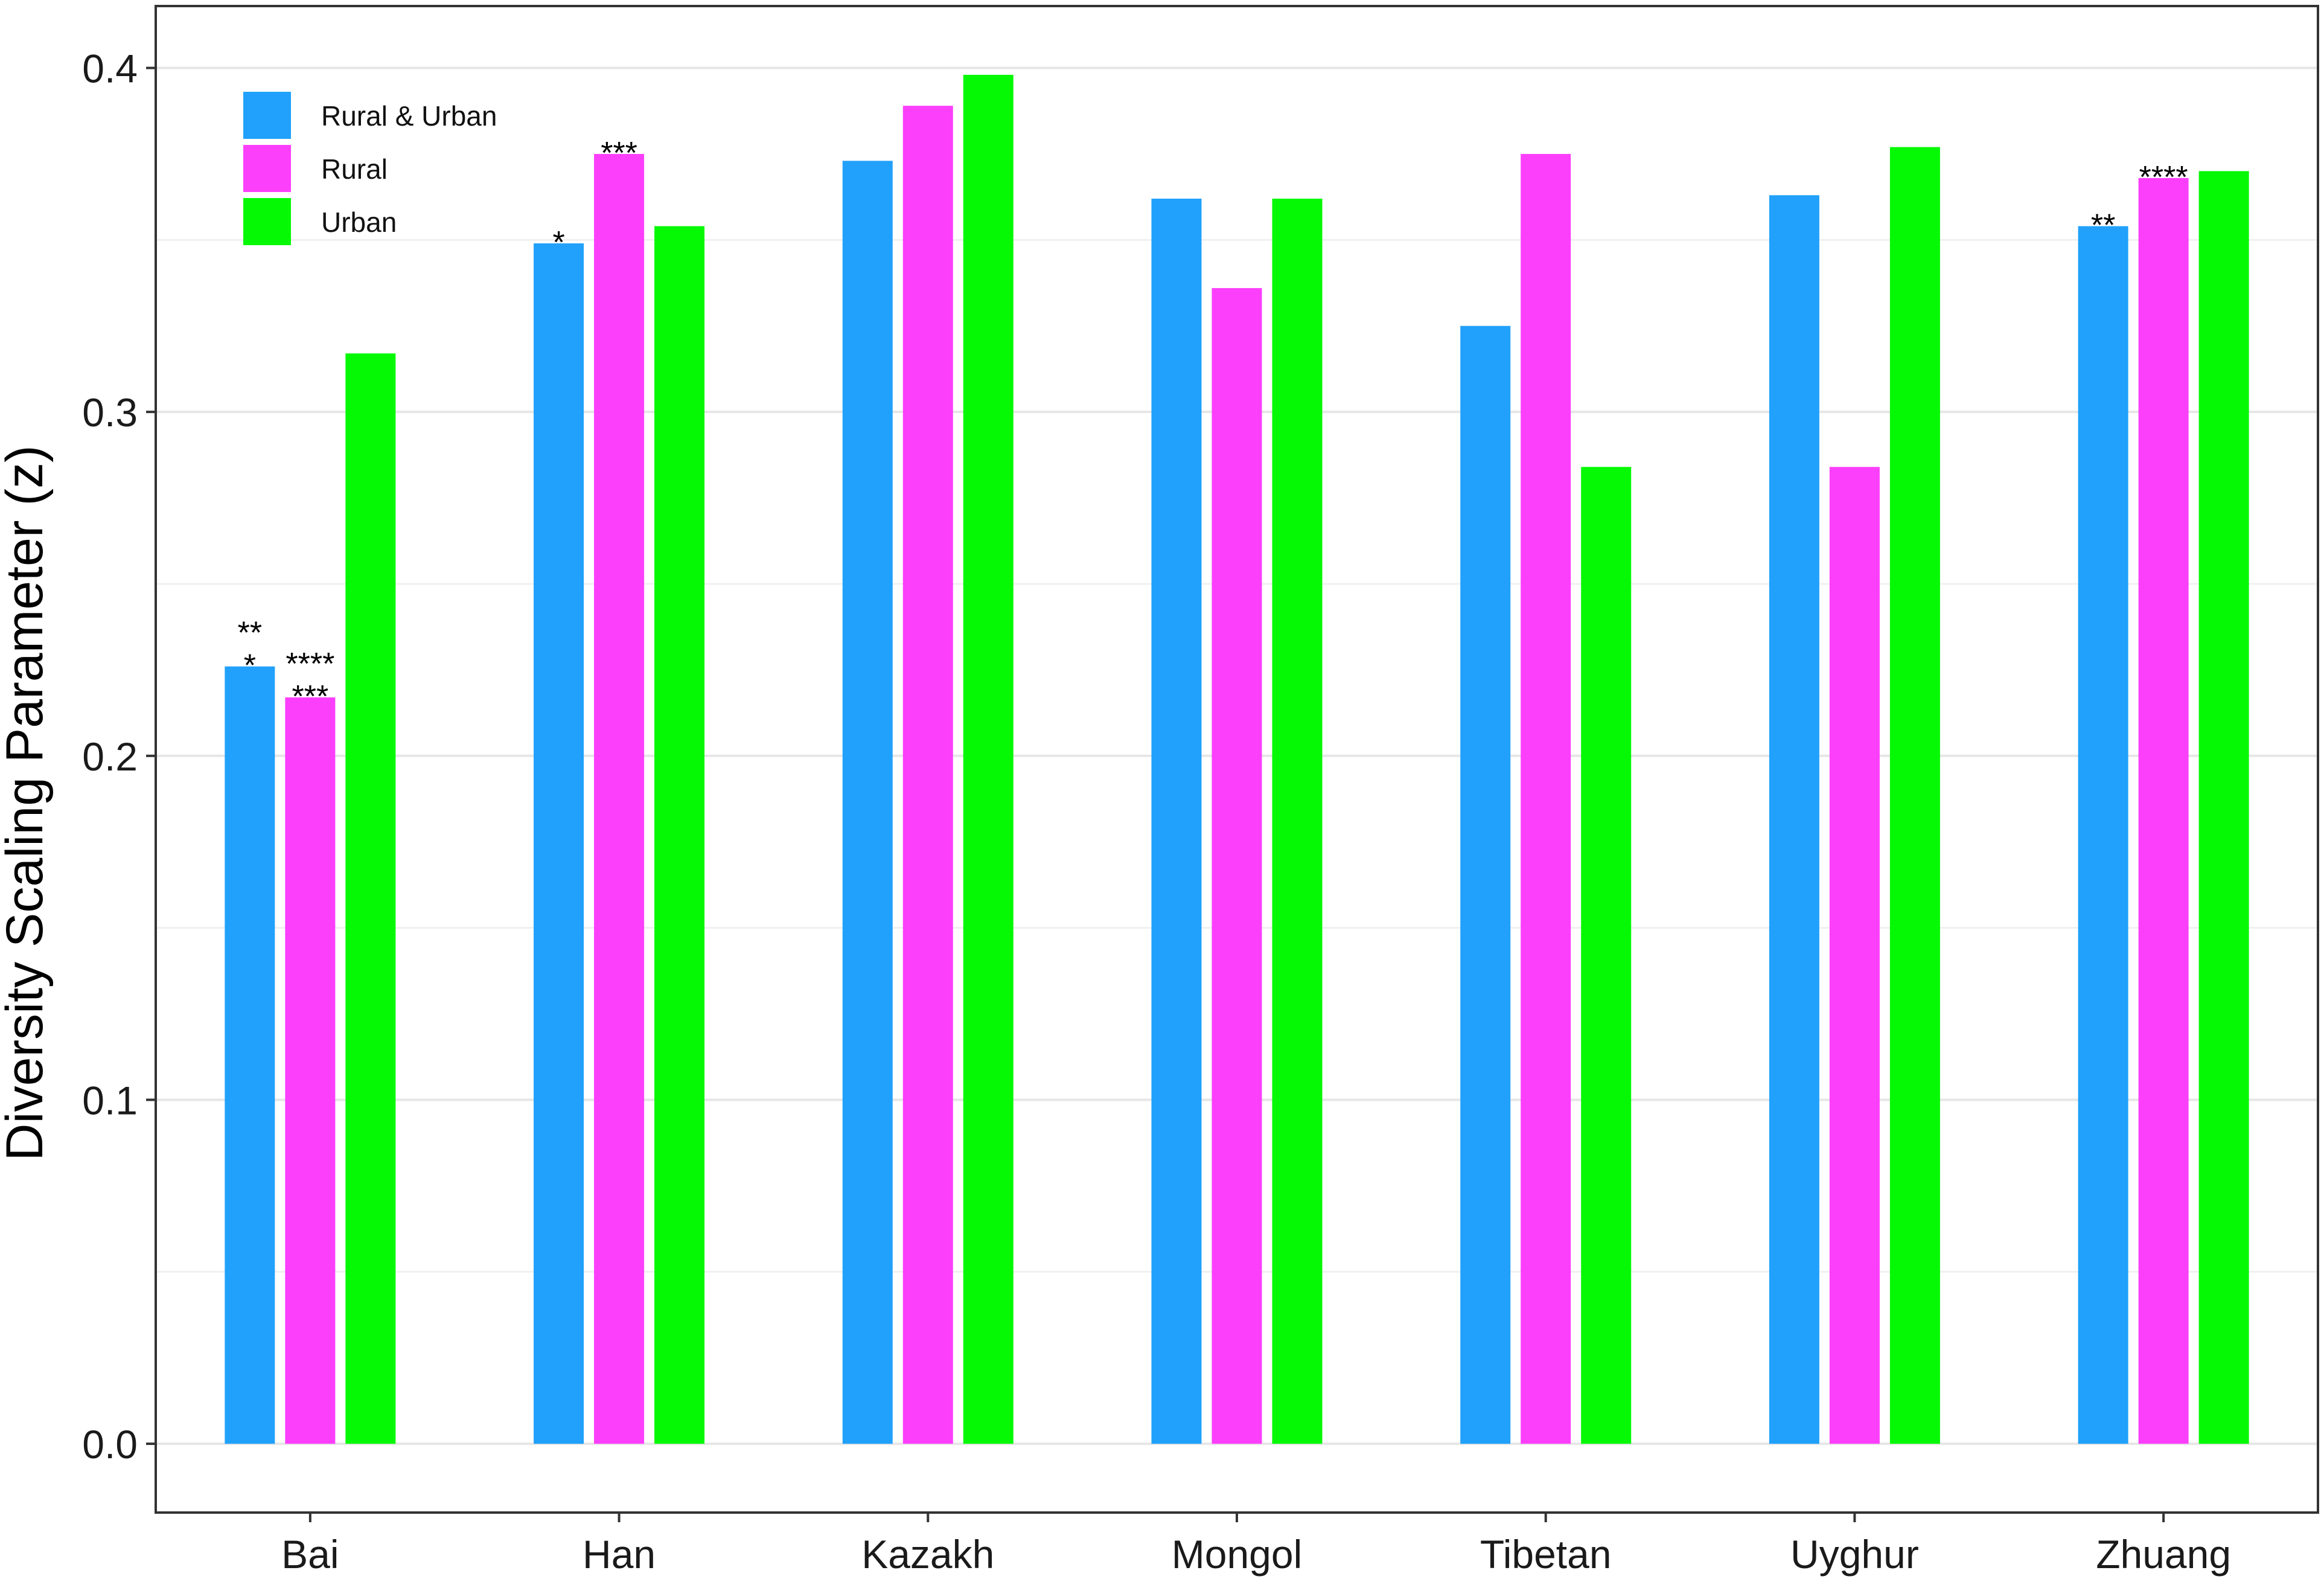  What do you see at coordinates (619, 1555) in the screenshot?
I see `x-tick-label: Han` at bounding box center [619, 1555].